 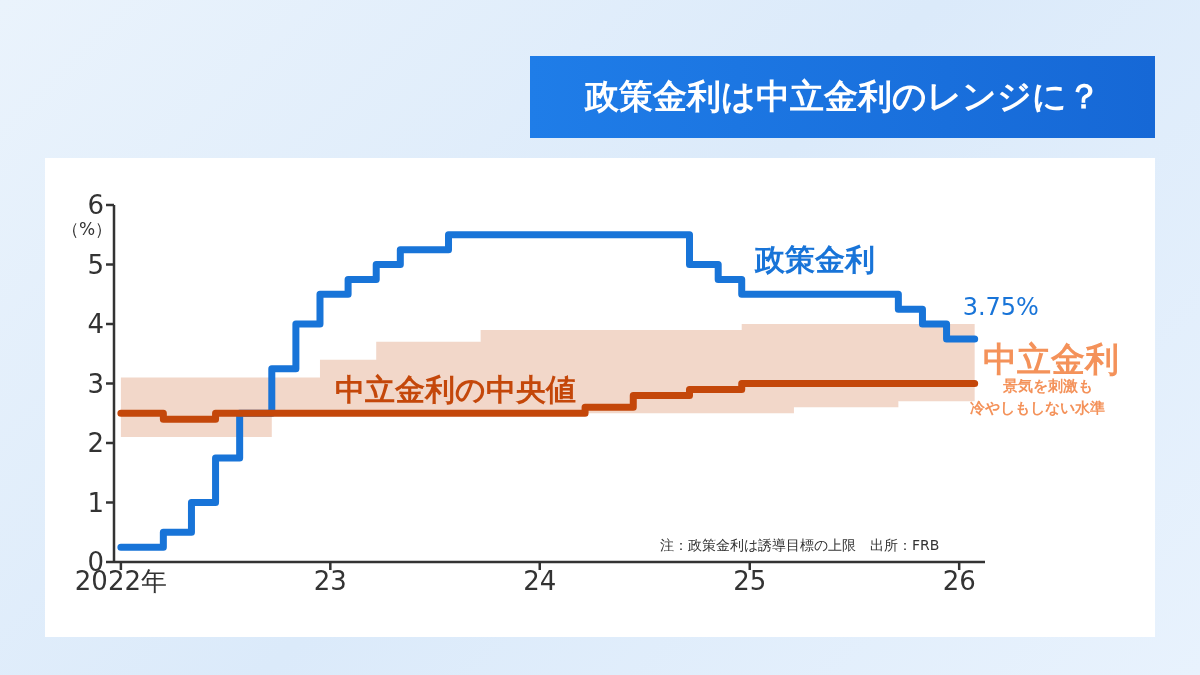 I want to click on y-tick-label: 5, so click(x=95, y=264).